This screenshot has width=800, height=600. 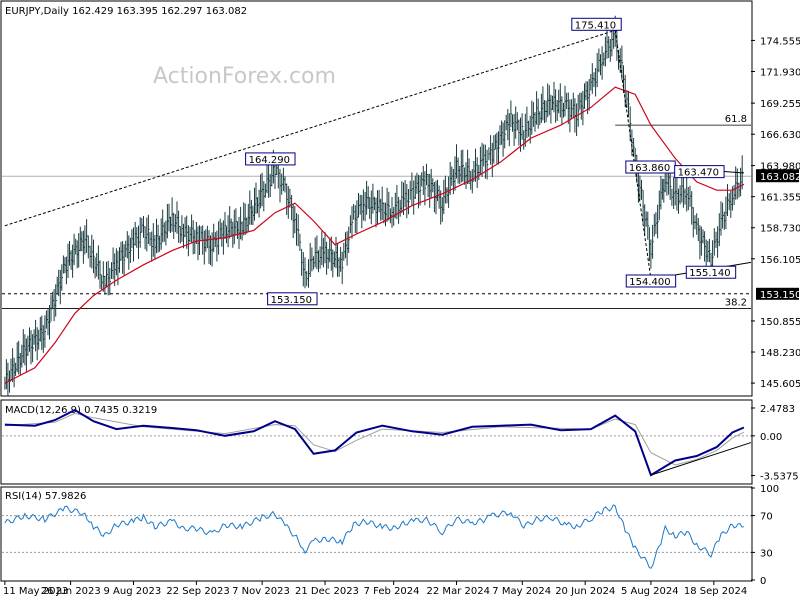 I want to click on x-tick-label: 7 Feb 2024, so click(x=392, y=591).